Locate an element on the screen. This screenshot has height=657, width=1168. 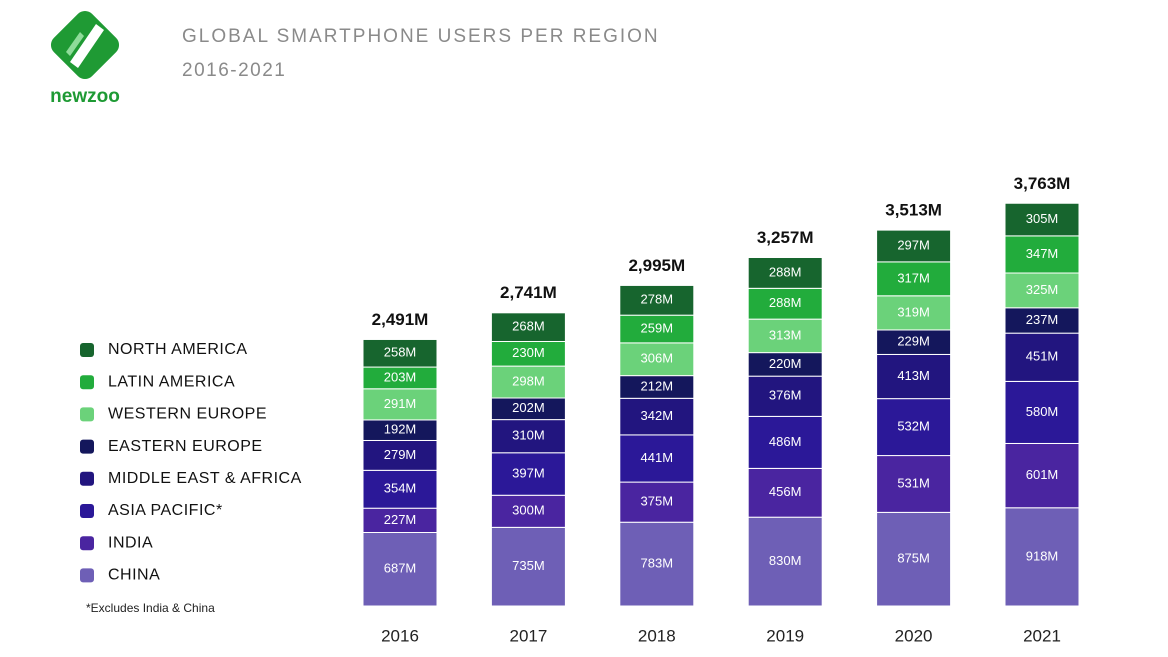
segment-label: 918M is located at coordinates (1042, 555).